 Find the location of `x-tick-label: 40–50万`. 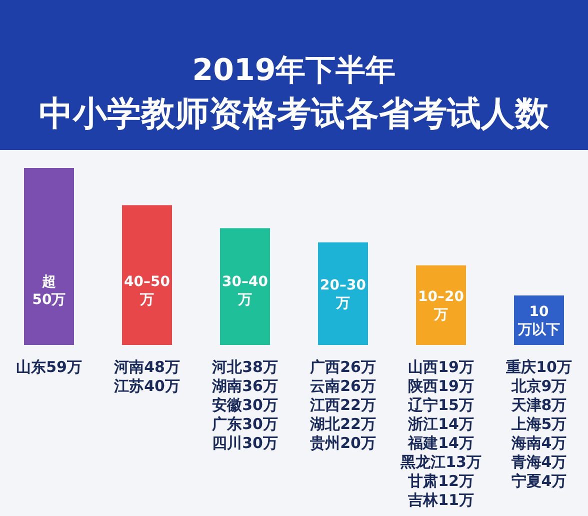

x-tick-label: 40–50万 is located at coordinates (147, 291).